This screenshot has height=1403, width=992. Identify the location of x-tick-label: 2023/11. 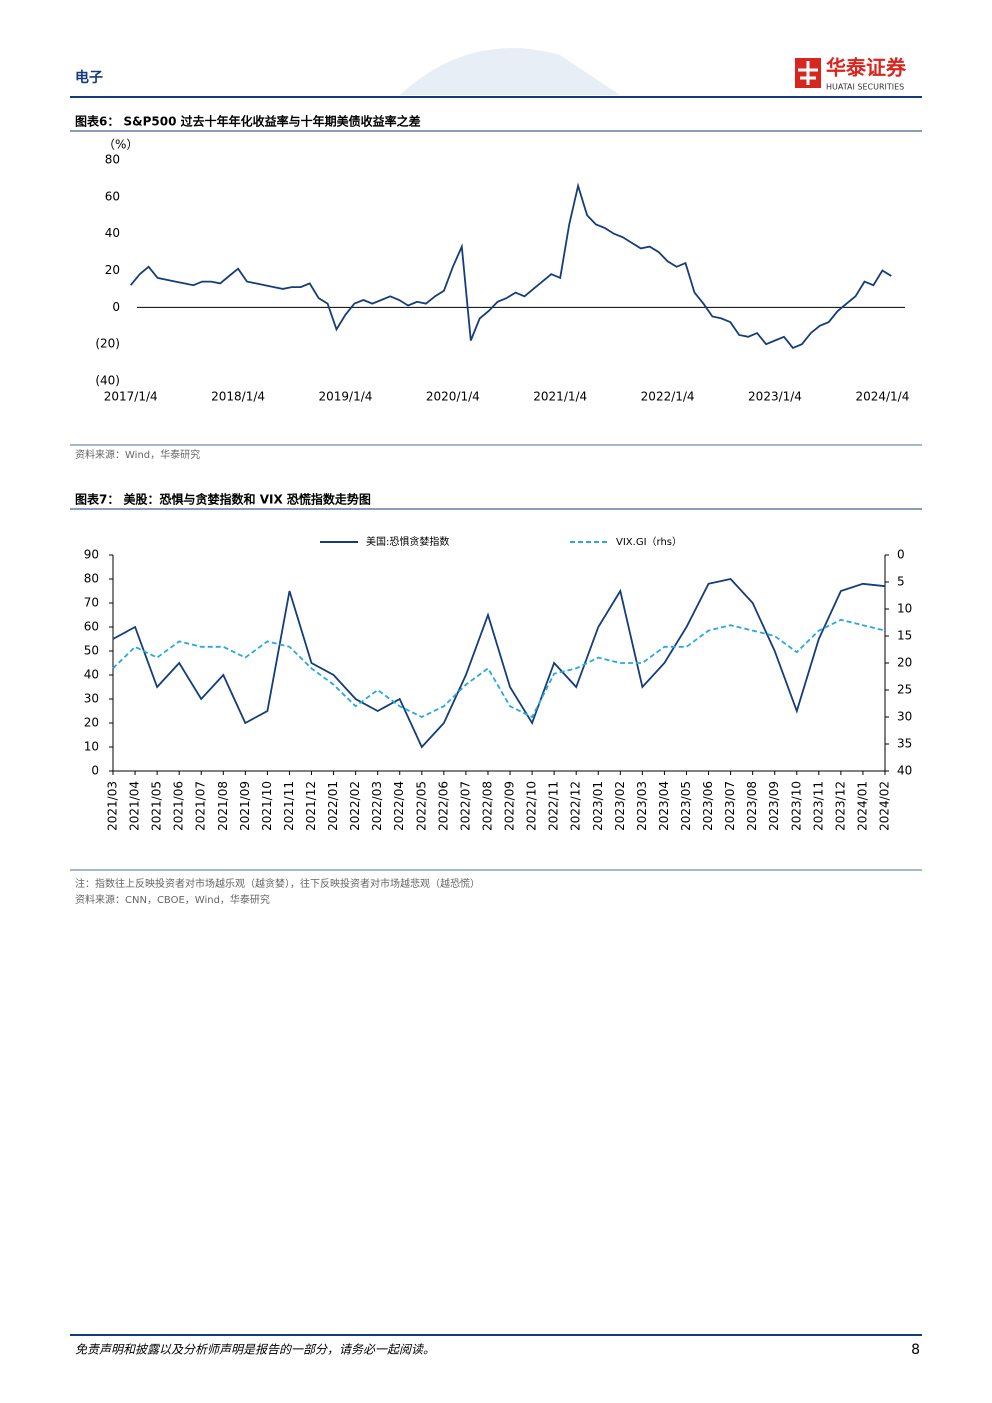
(818, 806).